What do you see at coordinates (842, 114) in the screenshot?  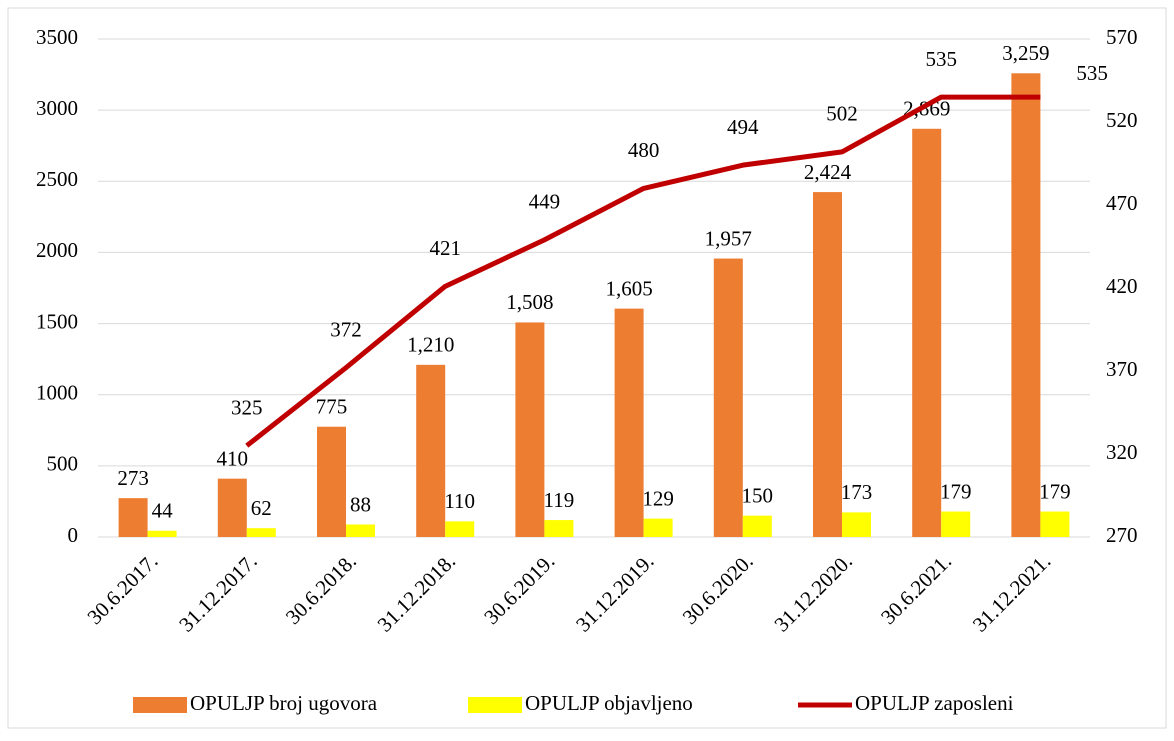 I see `line-label: 502` at bounding box center [842, 114].